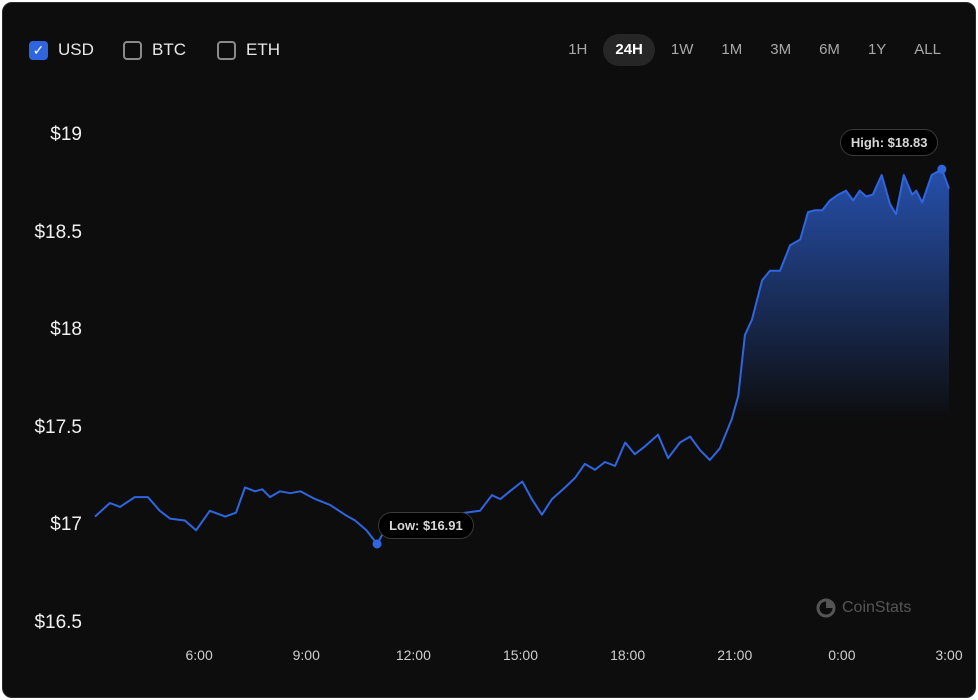  I want to click on currency-checkbox-usd: ✓ USD, so click(61, 50).